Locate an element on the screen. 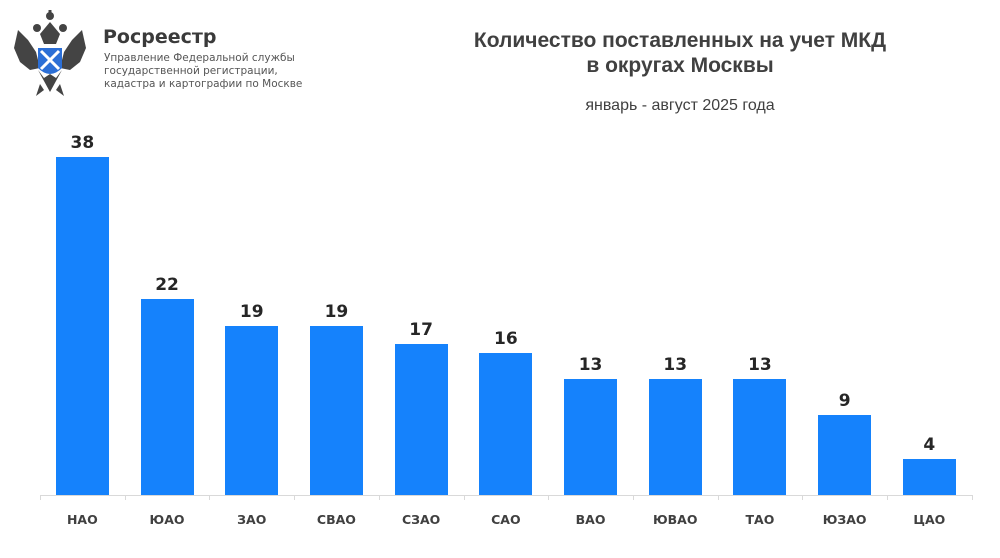 This screenshot has width=1000, height=558. chart-subtitle: январь - август 2025 года is located at coordinates (680, 105).